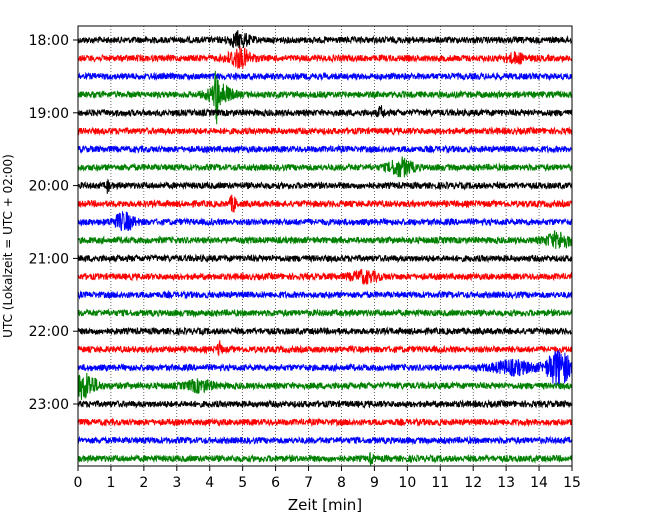  Describe the element at coordinates (440, 483) in the screenshot. I see `x-tick-label: 11` at that location.